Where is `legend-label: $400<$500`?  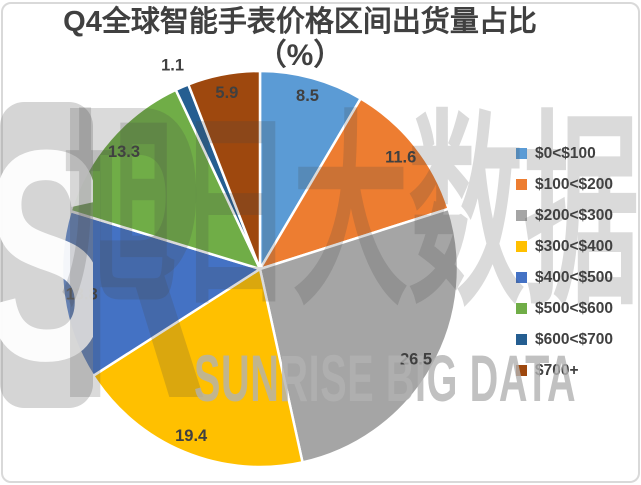
legend-label: $400<$500 is located at coordinates (574, 277).